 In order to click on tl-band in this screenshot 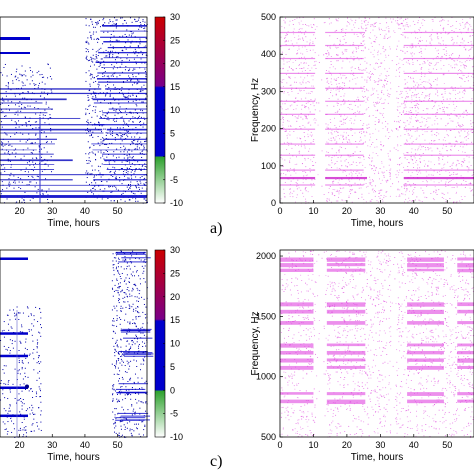, I will do `click(51, 129)`.